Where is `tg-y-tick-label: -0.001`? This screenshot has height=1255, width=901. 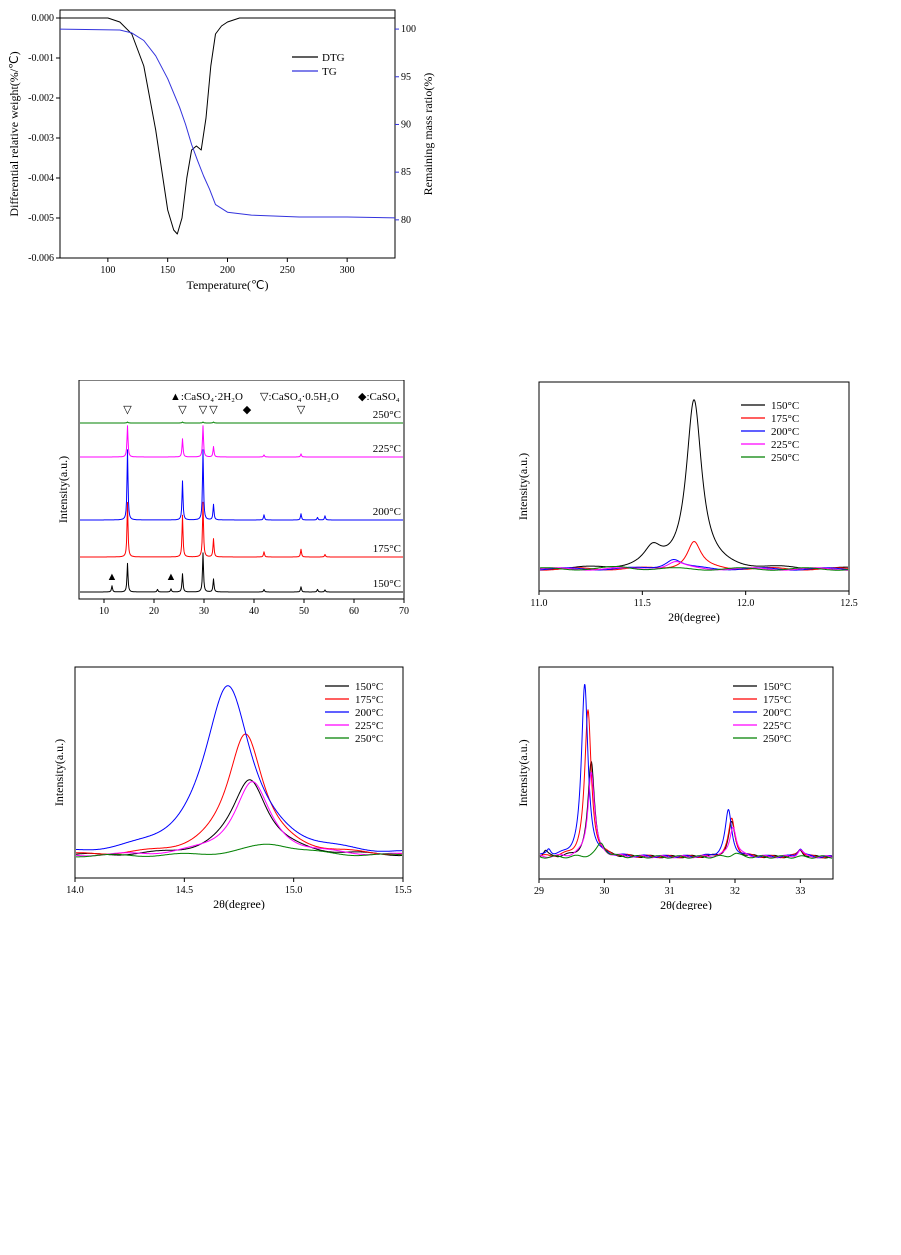
tg-y-tick-label: -0.001 is located at coordinates (41, 58).